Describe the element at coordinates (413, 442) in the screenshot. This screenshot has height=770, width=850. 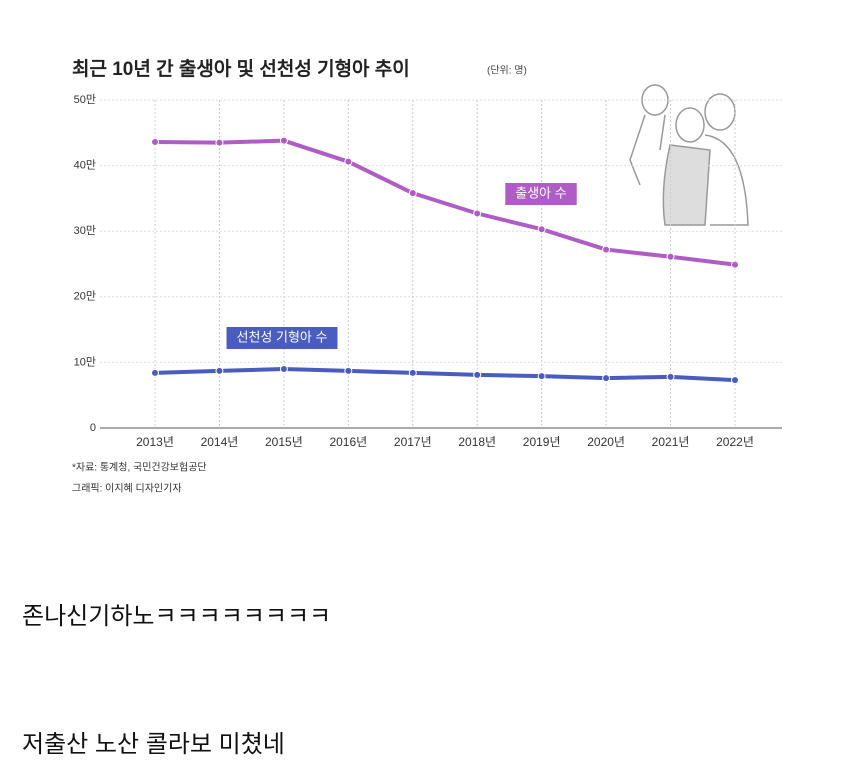
I see `x-tick-label: 2017년` at that location.